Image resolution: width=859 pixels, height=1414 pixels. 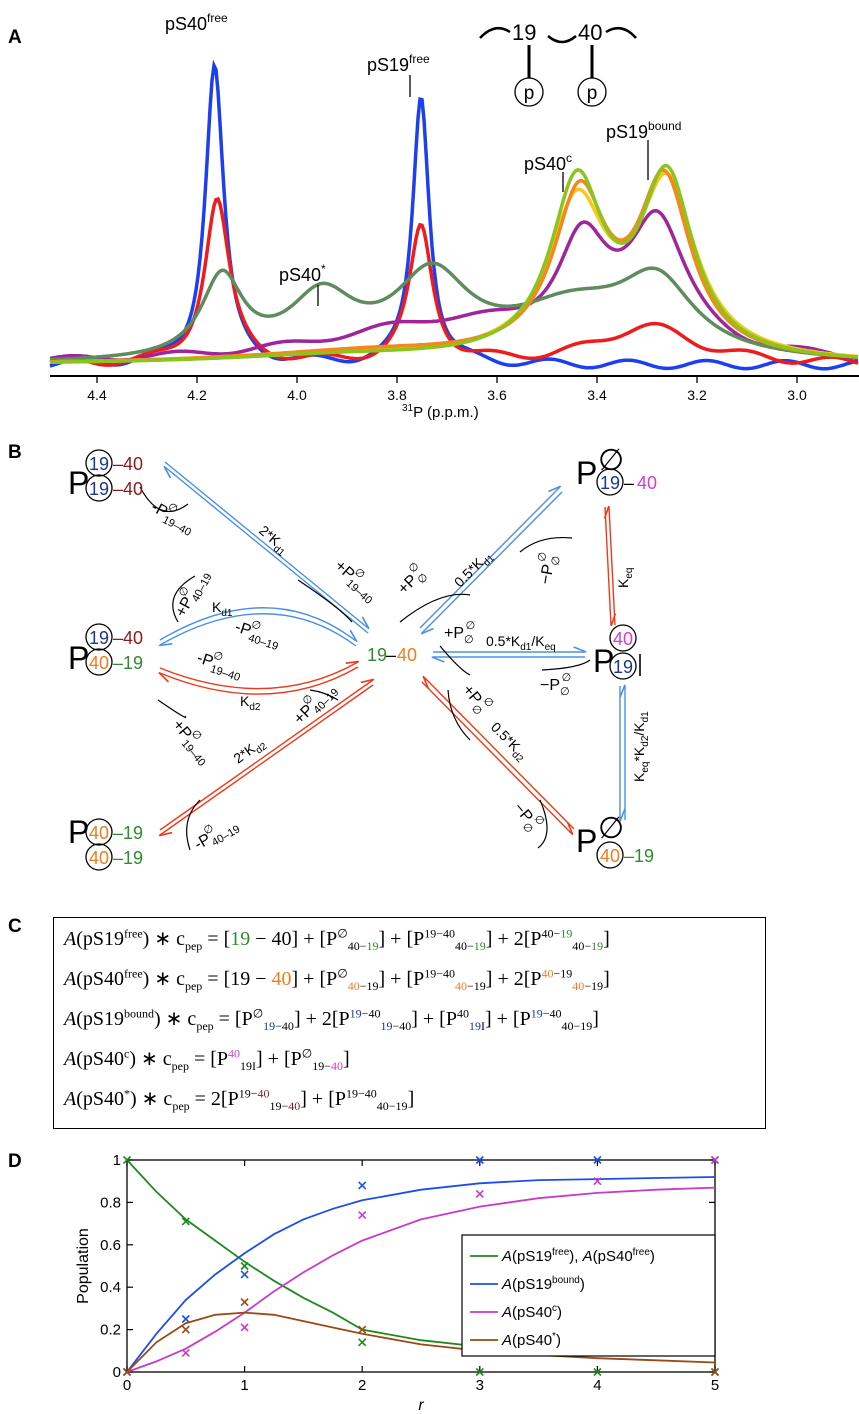 I want to click on legend-box, so click(x=588, y=1295).